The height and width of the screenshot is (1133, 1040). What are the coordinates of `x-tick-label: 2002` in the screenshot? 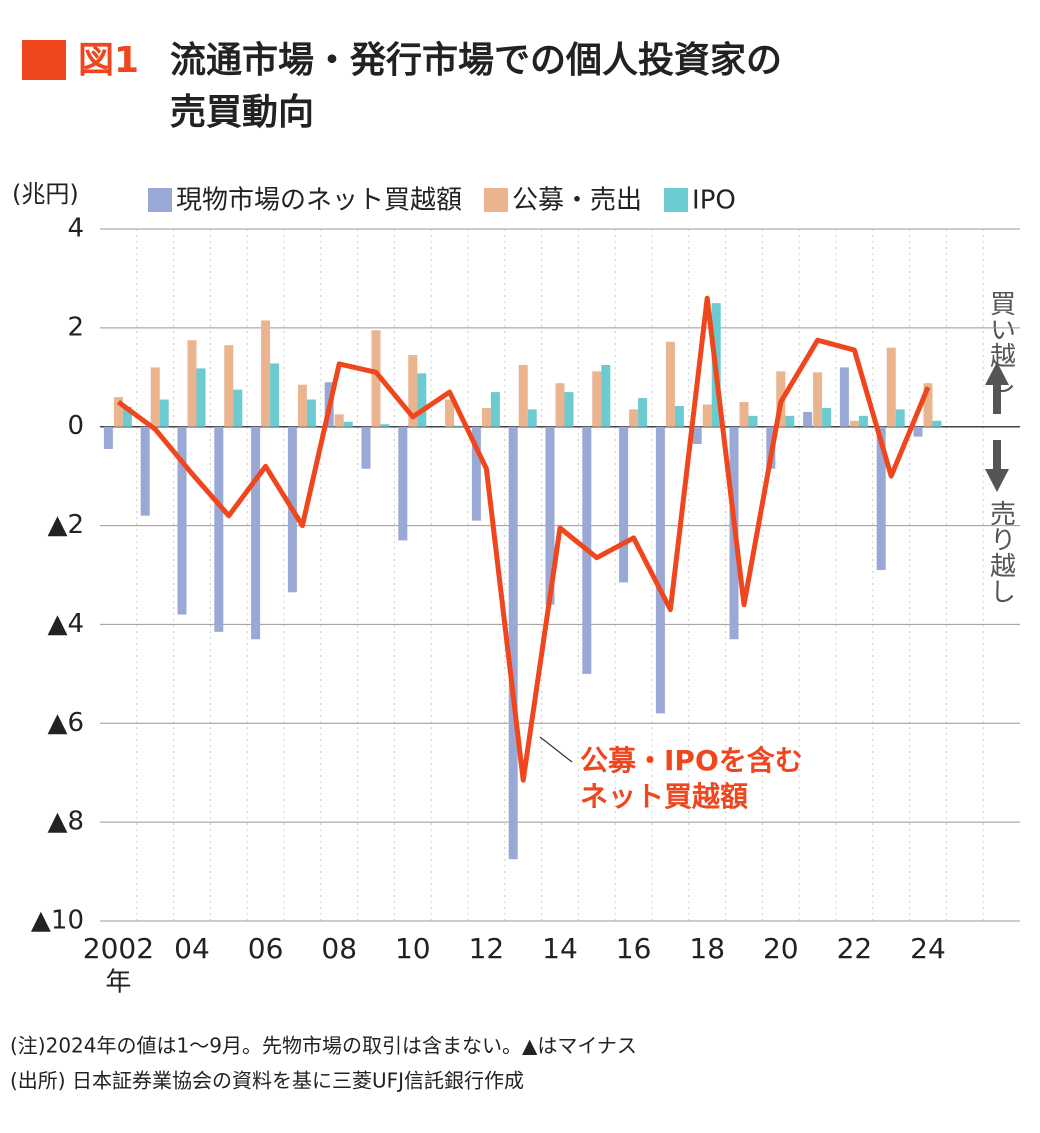 It's located at (118, 948).